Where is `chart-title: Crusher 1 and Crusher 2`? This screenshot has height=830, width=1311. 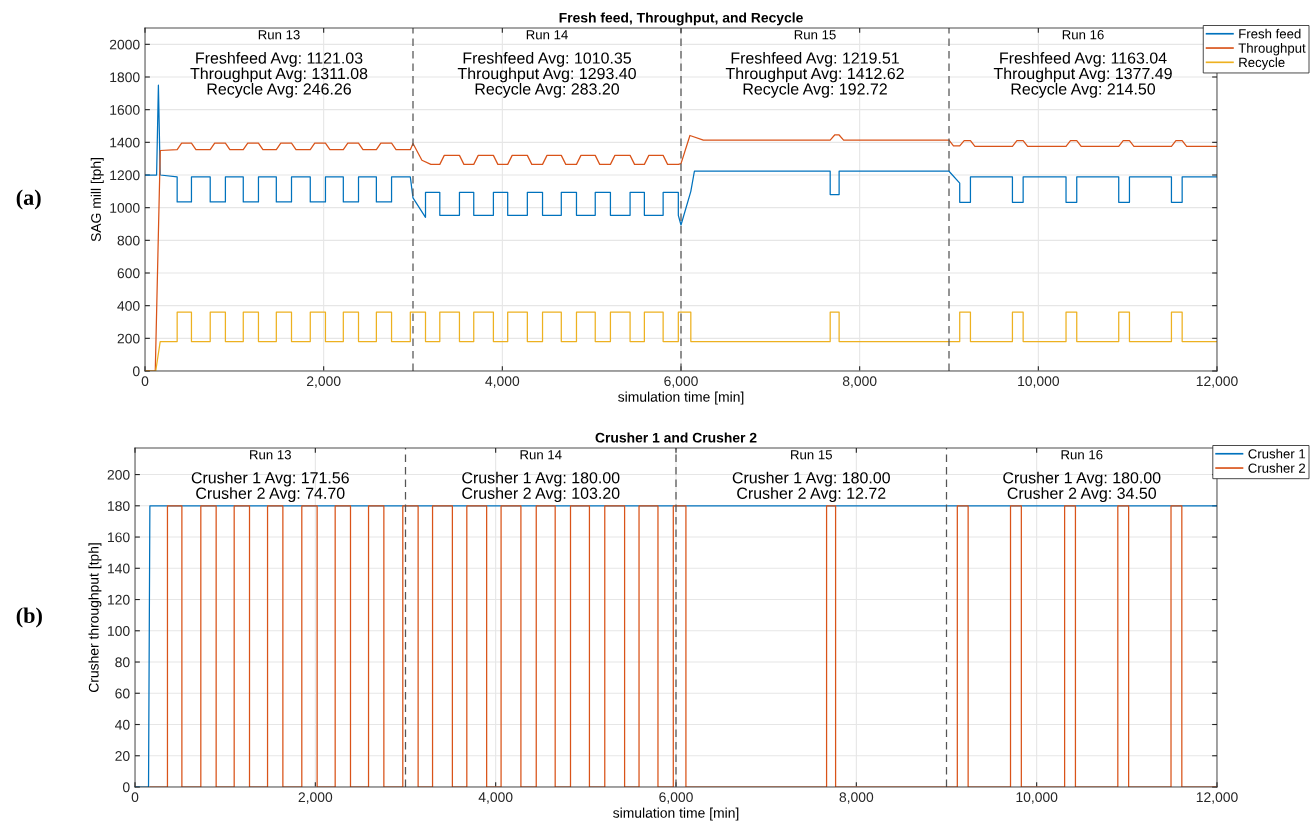 chart-title: Crusher 1 and Crusher 2 is located at coordinates (676, 437).